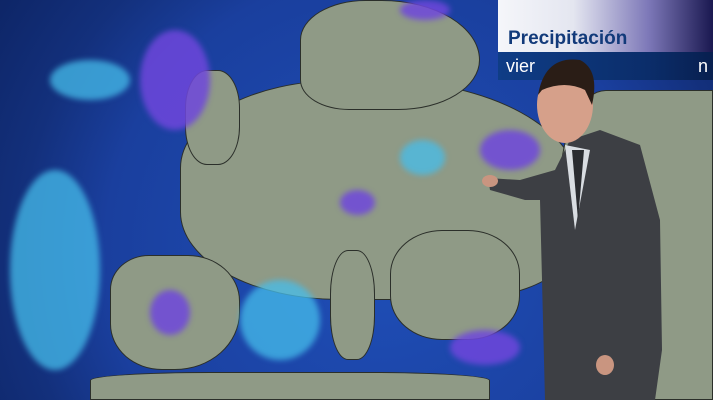  I want to click on precip-atlantic-west, so click(55, 270).